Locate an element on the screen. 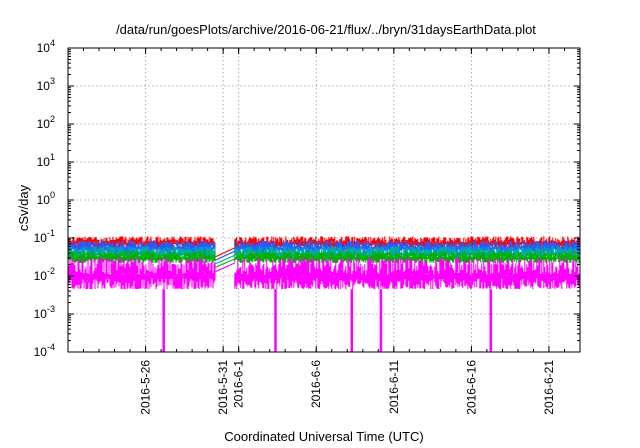 This screenshot has width=640, height=448. x-axis-title: Coordinated Universal Time (UTC) is located at coordinates (323, 436).